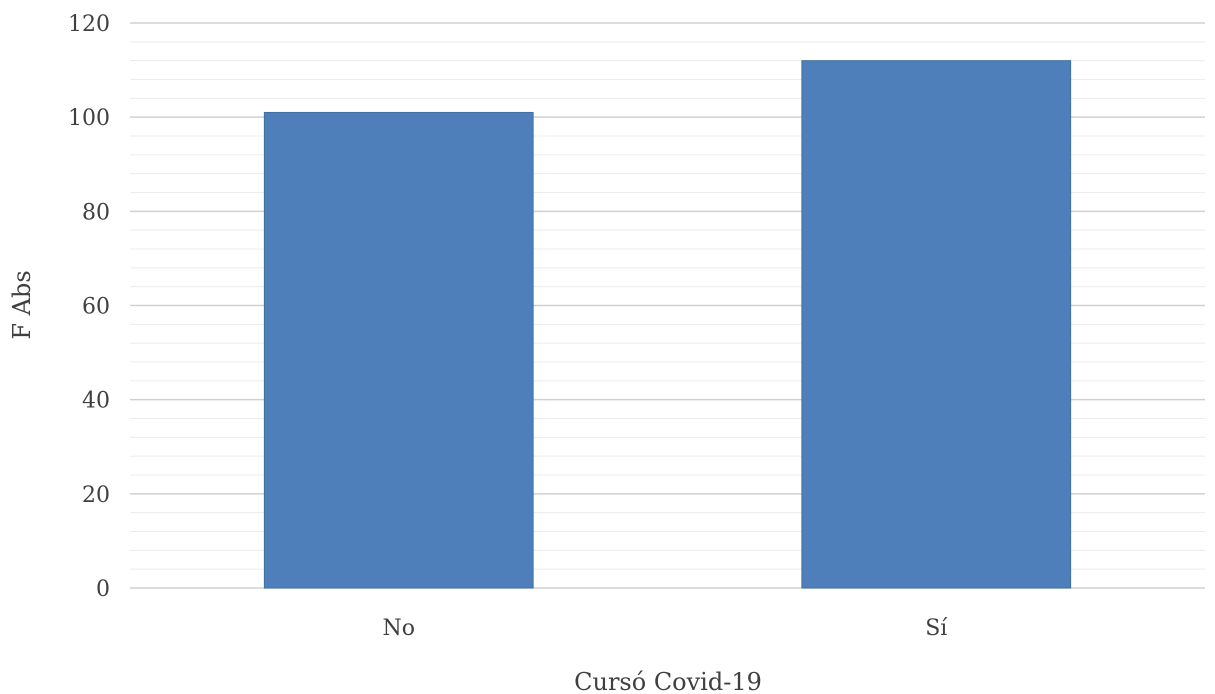  I want to click on x-axis-tick-labels: No Sí, so click(666, 628).